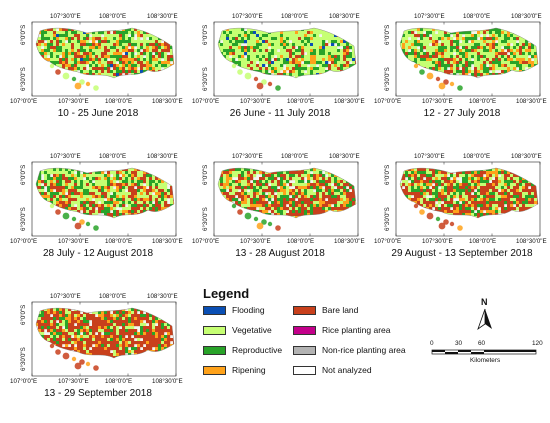 The height and width of the screenshot is (423, 550). Describe the element at coordinates (340, 310) in the screenshot. I see `legend-label: Bare land` at that location.